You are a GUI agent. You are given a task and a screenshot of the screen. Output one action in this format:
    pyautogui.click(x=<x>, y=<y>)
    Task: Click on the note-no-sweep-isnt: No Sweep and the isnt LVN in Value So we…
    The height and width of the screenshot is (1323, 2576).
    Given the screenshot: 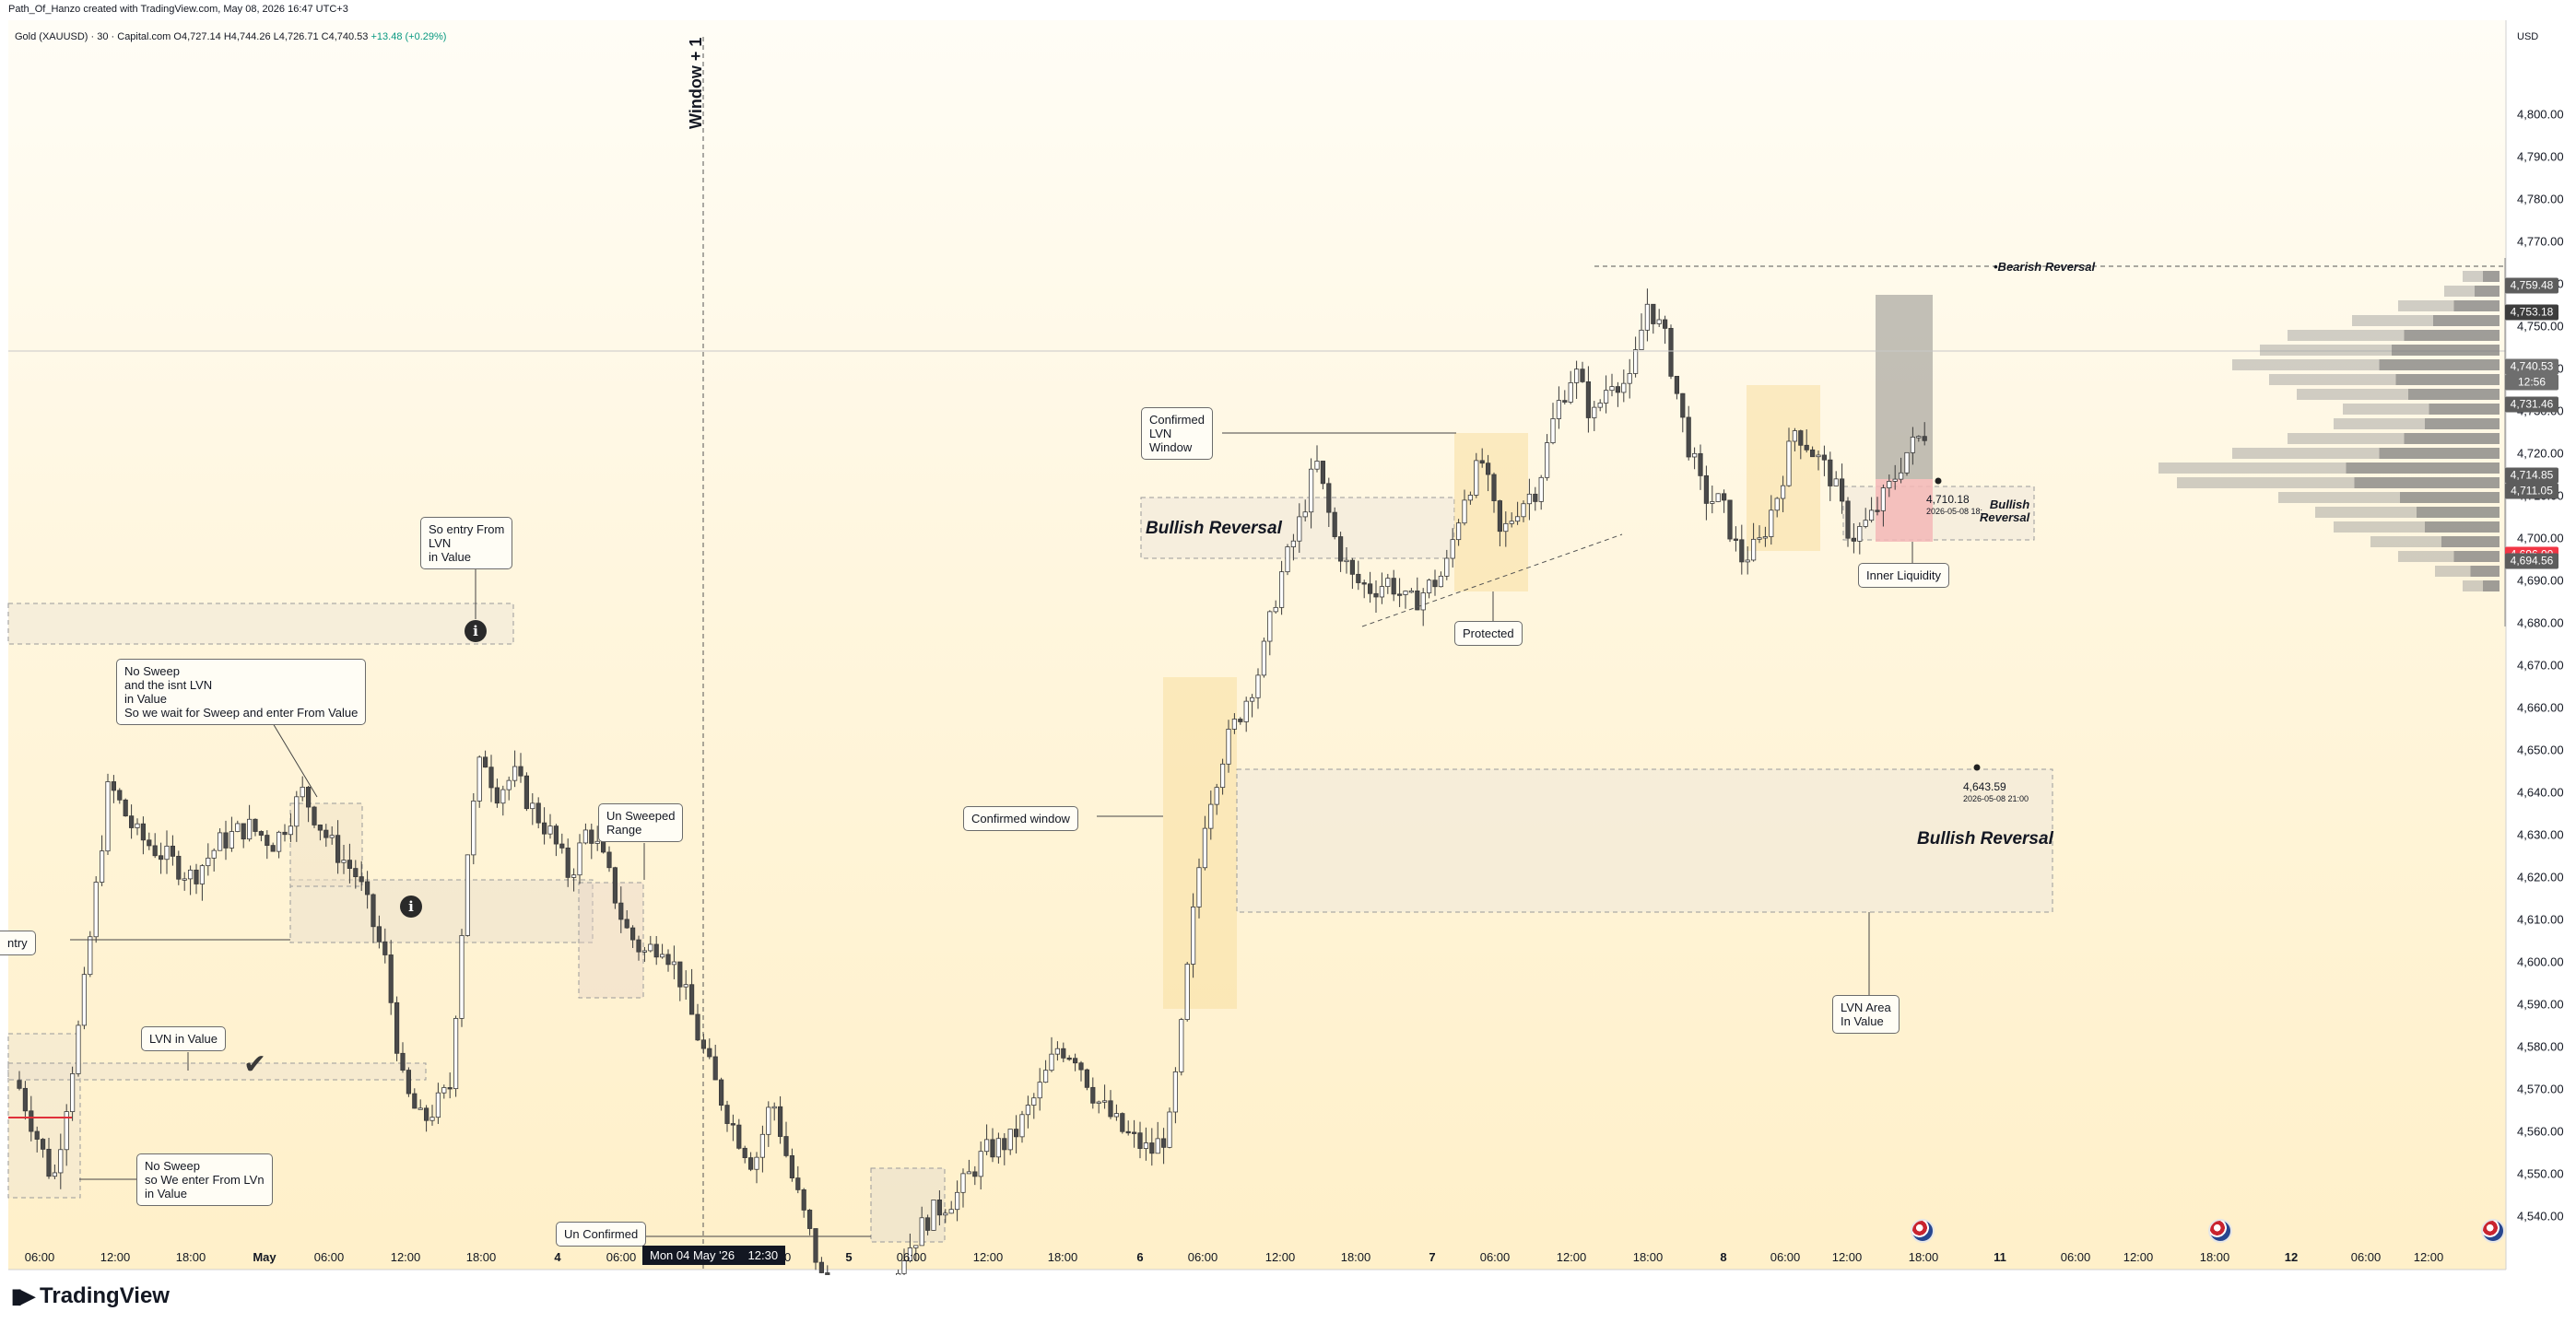 What is the action you would take?
    pyautogui.click(x=241, y=692)
    